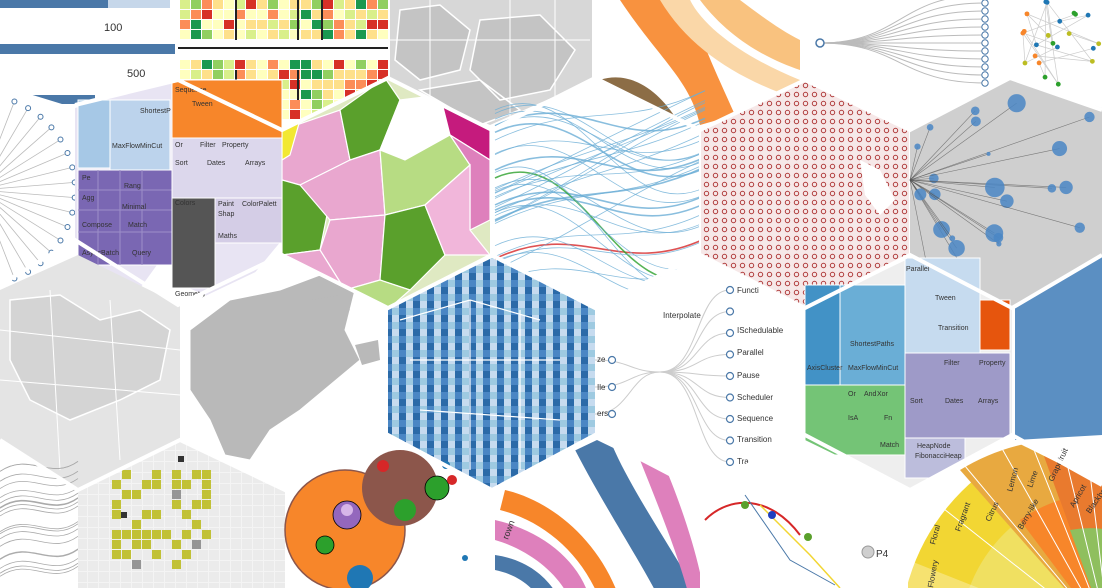 The width and height of the screenshot is (1102, 588). Describe the element at coordinates (491, 374) in the screenshot. I see `choropleth-unemployment-tile` at that location.